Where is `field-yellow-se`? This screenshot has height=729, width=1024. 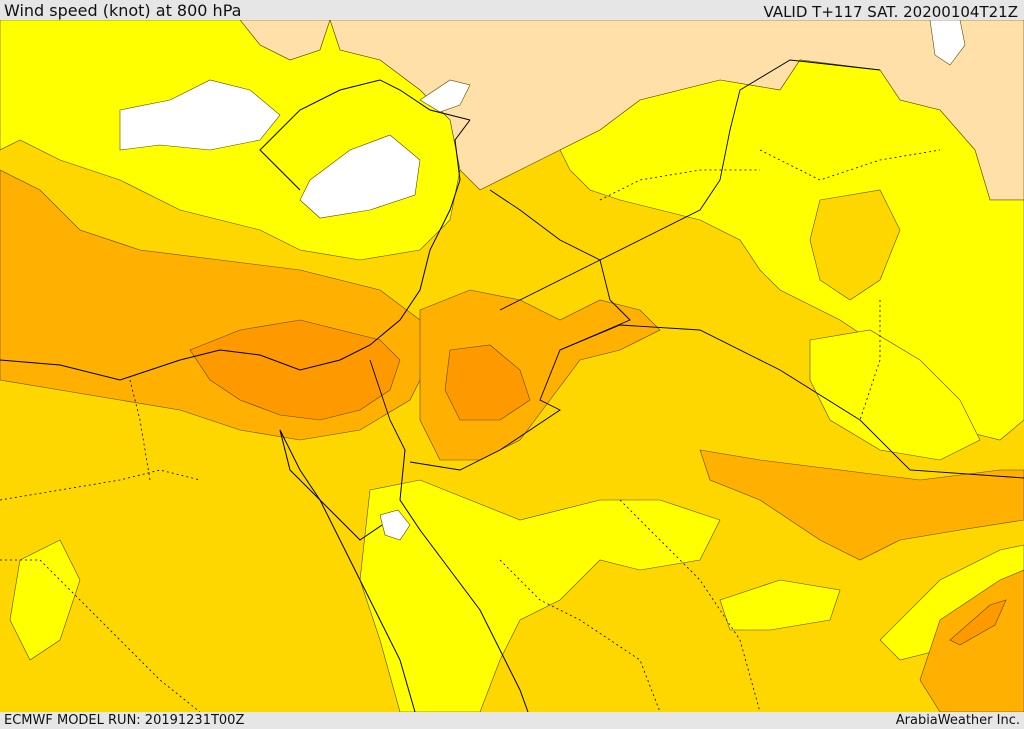 field-yellow-se is located at coordinates (951, 602).